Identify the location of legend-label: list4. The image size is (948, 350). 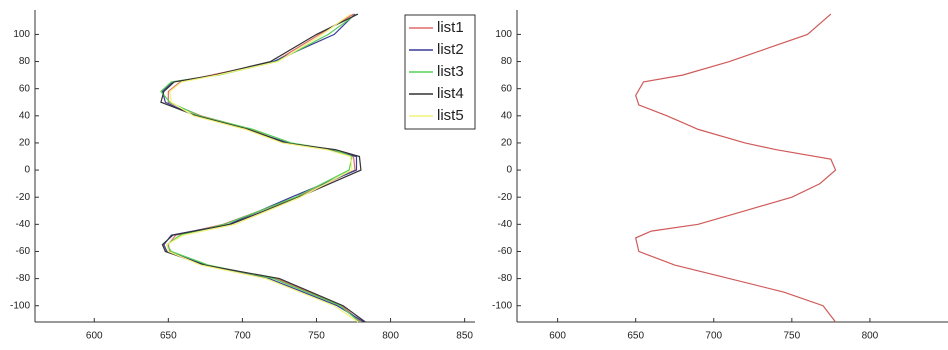
(450, 93).